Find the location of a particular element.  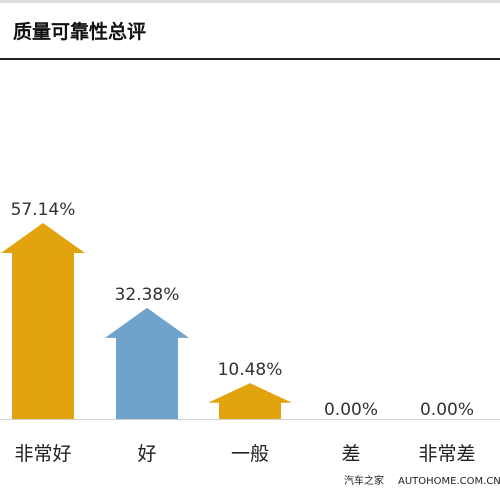

top-strip is located at coordinates (250, 1).